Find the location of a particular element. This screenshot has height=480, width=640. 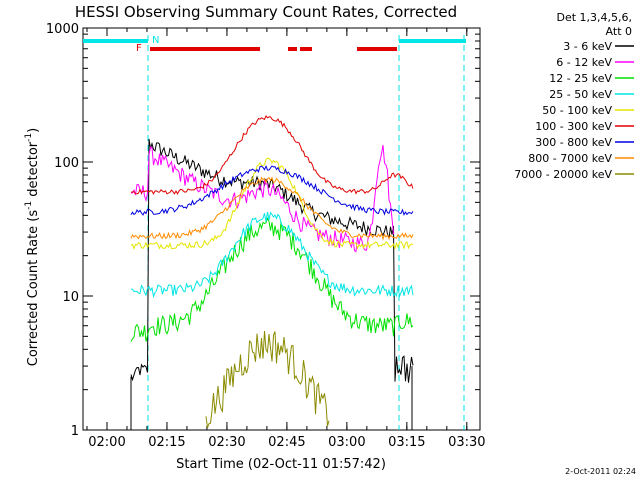

y-tick-label: 1 is located at coordinates (75, 431).